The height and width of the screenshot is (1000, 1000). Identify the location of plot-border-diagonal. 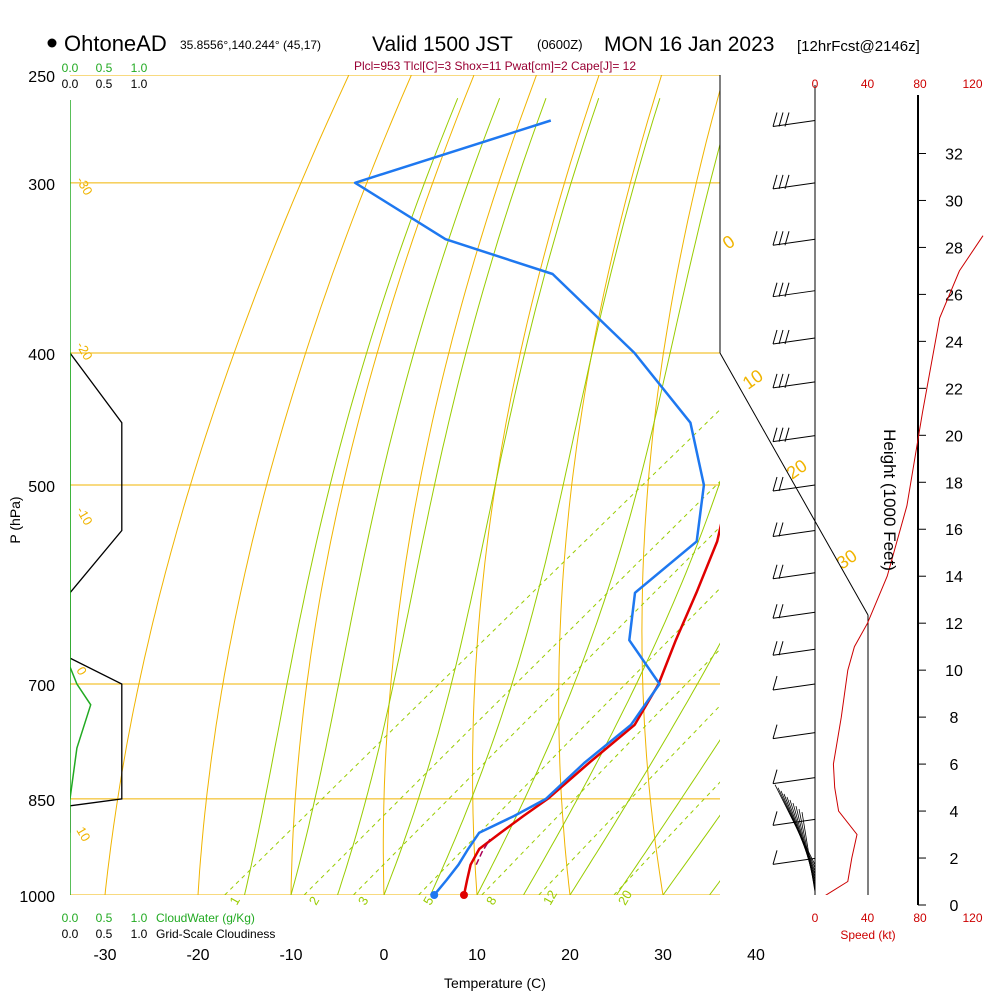
(794, 484).